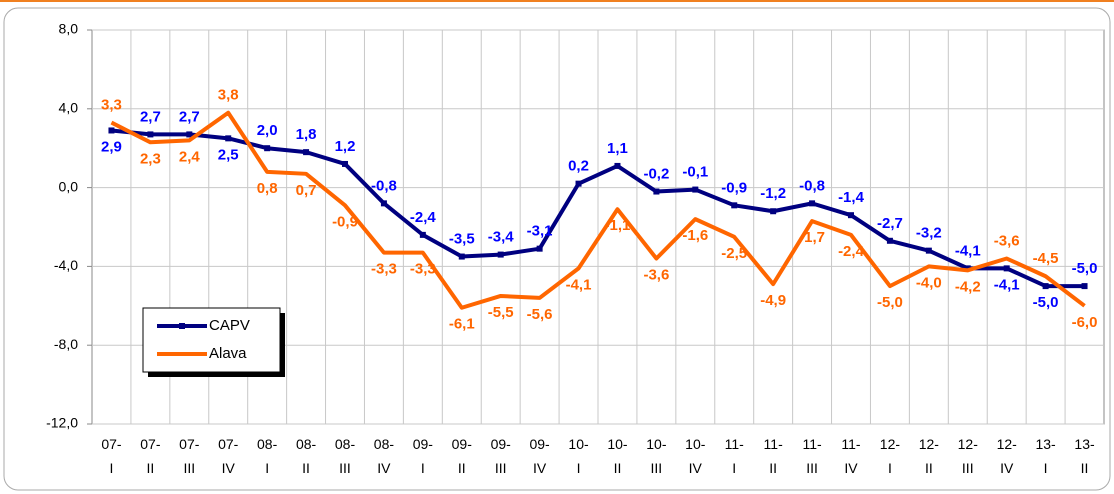 Image resolution: width=1114 pixels, height=494 pixels. I want to click on data-label: -1,4, so click(851, 197).